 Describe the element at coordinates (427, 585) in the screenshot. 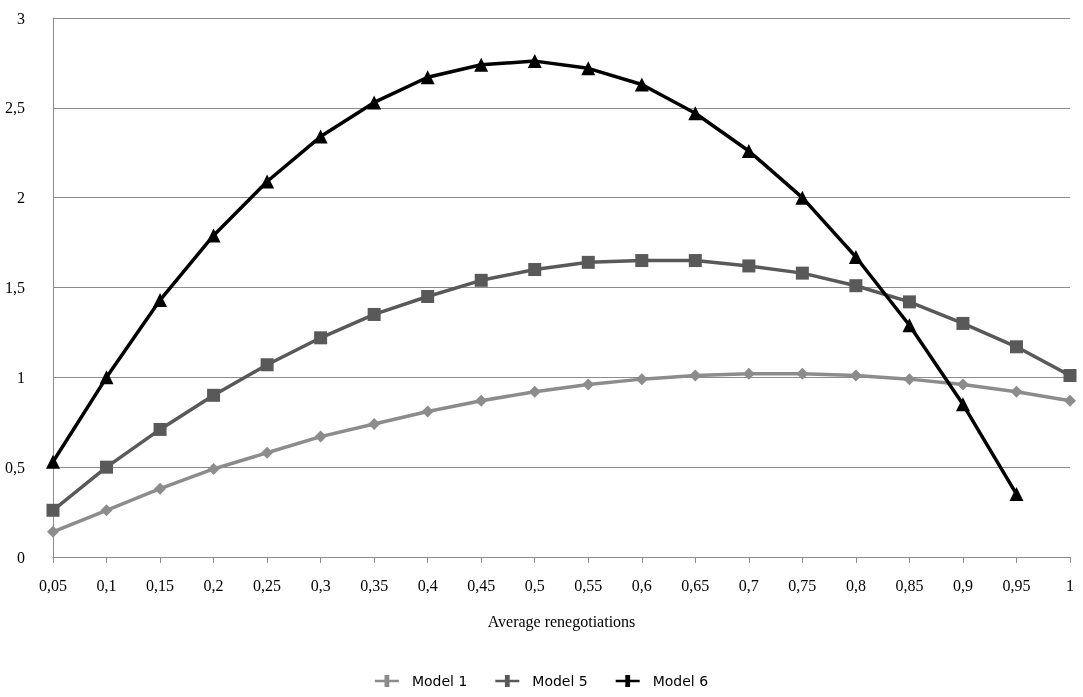

I see `x-tick-label: 0,4` at that location.